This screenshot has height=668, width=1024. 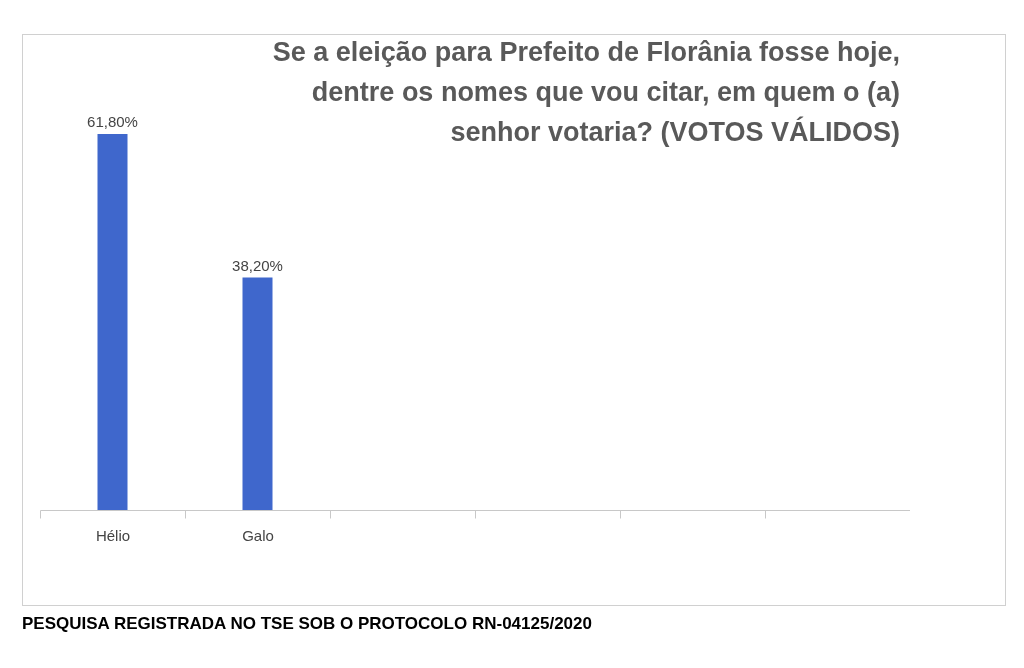 What do you see at coordinates (112, 121) in the screenshot?
I see `data-label: 61,80%` at bounding box center [112, 121].